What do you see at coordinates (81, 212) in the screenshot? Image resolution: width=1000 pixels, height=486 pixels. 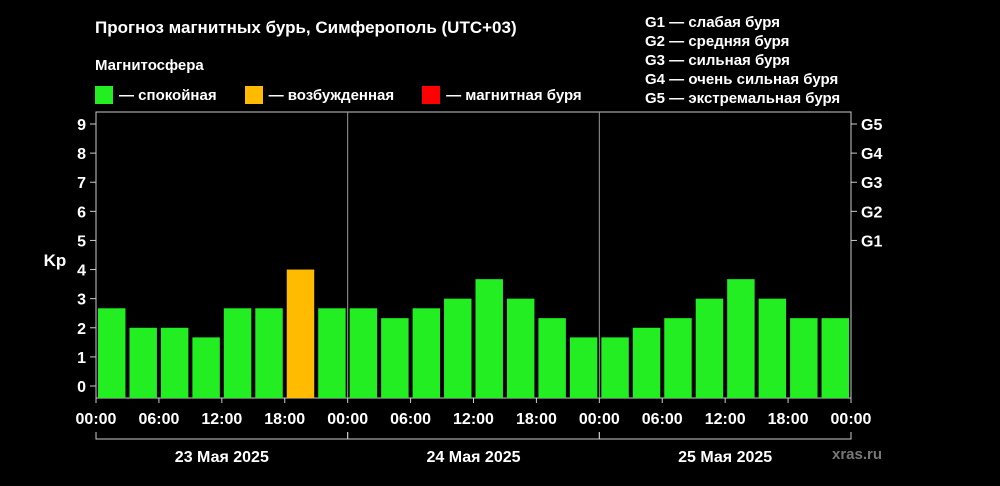 I see `y-tick-label: 6` at bounding box center [81, 212].